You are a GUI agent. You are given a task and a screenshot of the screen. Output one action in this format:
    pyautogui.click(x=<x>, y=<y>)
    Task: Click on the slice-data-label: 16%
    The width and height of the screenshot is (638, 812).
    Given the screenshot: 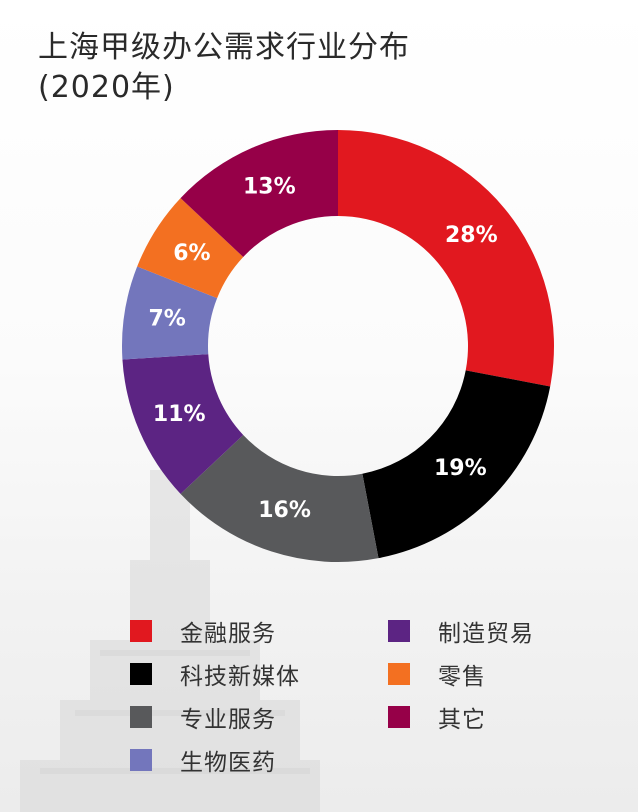 What is the action you would take?
    pyautogui.click(x=284, y=510)
    